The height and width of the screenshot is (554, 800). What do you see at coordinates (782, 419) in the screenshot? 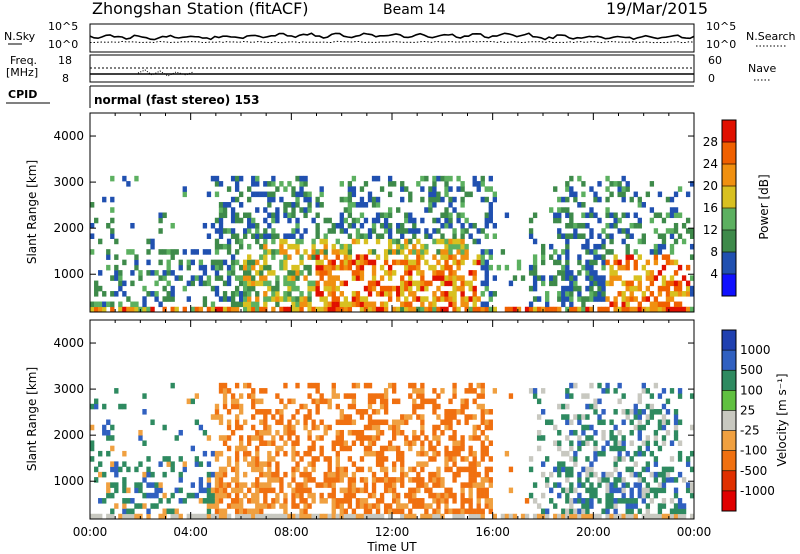
I see `velocity-colorbar-label: Velocity [m s⁻¹]` at bounding box center [782, 419].